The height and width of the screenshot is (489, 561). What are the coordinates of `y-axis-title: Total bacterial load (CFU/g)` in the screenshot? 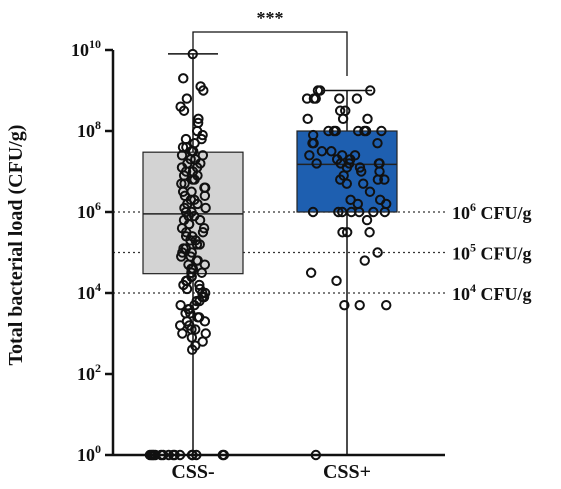 It's located at (16, 245).